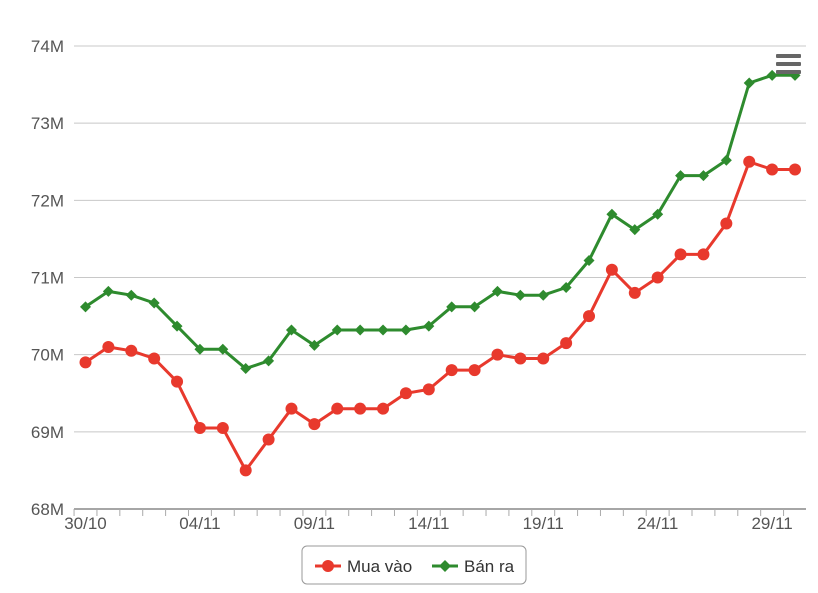  I want to click on legend: Mua vào Bán ra, so click(414, 565).